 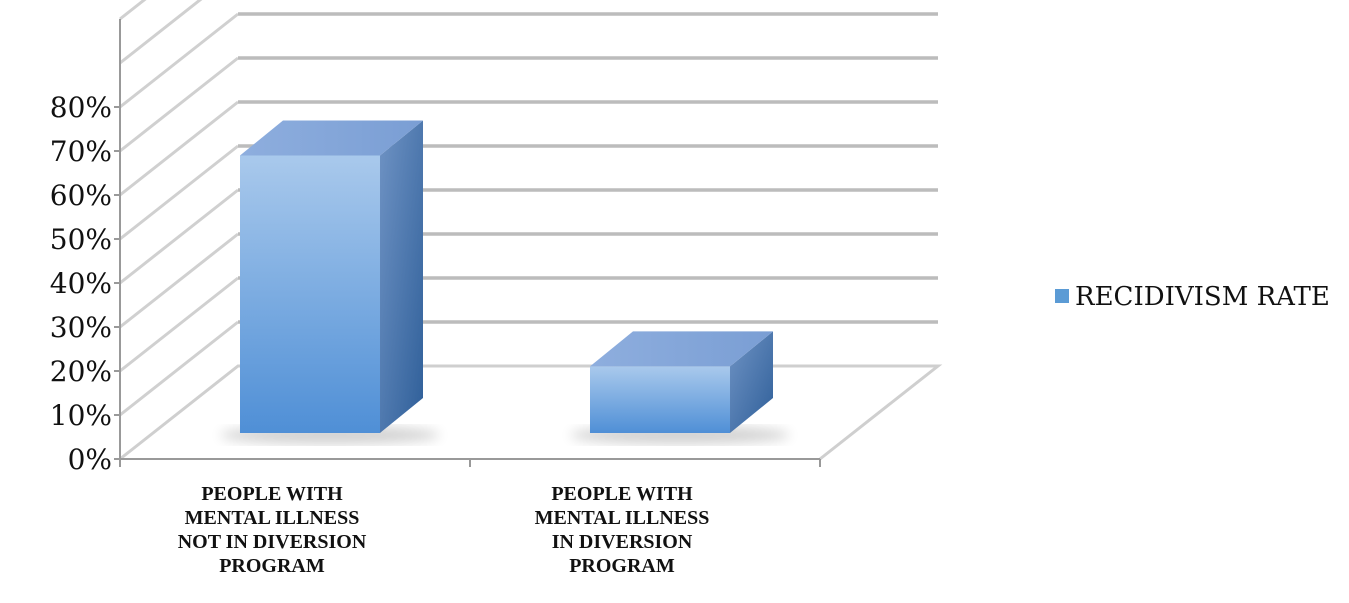 I want to click on y-tick-label: 40%, so click(x=81, y=283).